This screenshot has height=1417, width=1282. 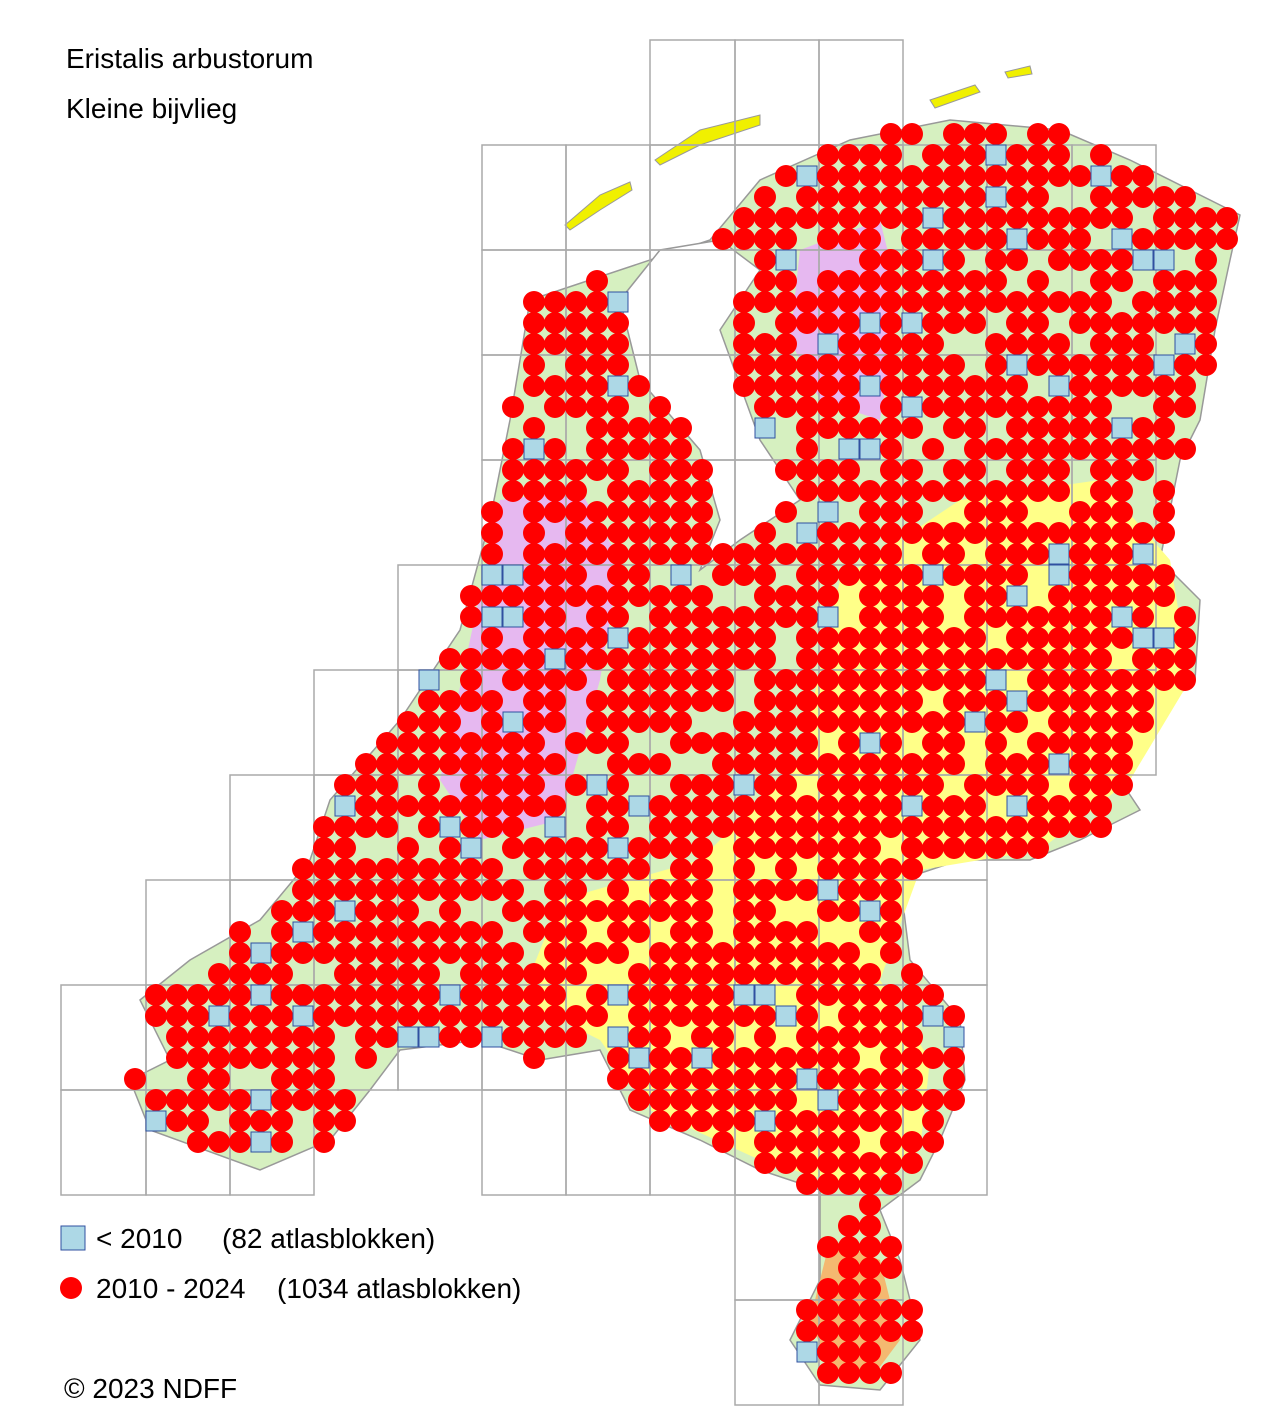 I want to click on legend-swatch-old, so click(x=73, y=1238).